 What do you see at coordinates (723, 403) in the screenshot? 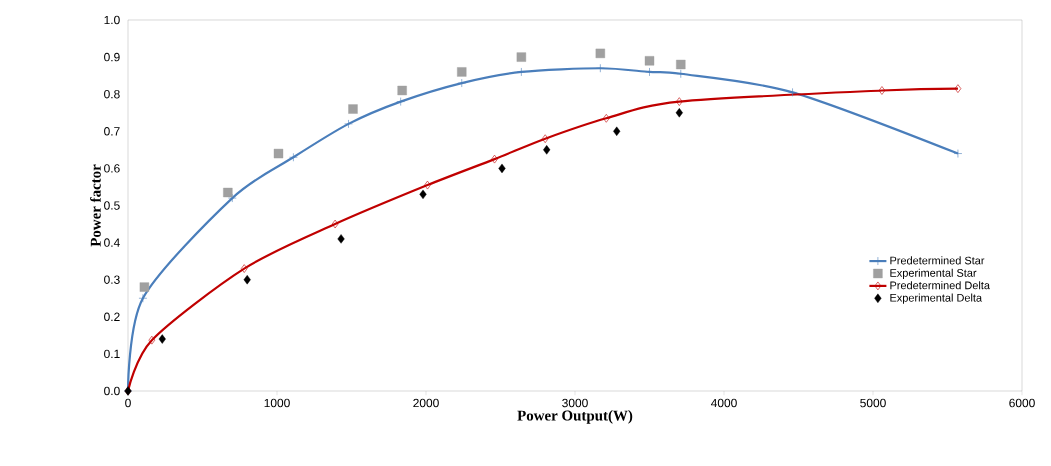
I see `x-tick-label: 4000` at bounding box center [723, 403].